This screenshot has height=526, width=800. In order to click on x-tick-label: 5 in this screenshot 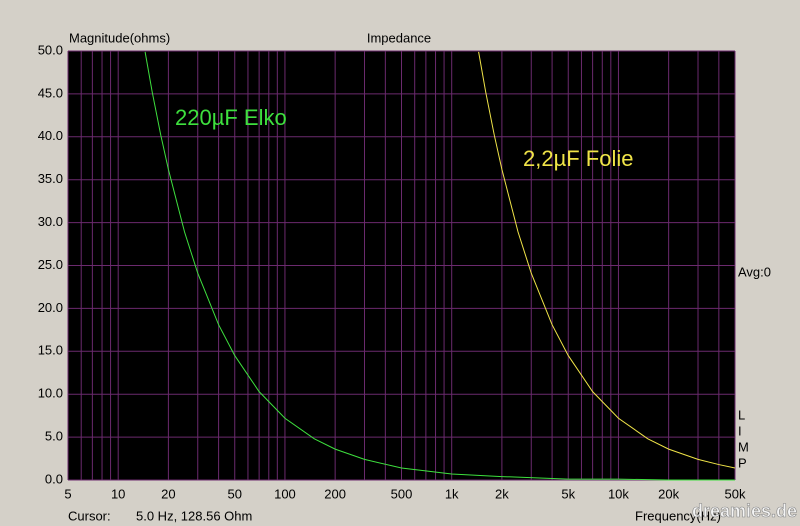, I will do `click(67, 493)`.